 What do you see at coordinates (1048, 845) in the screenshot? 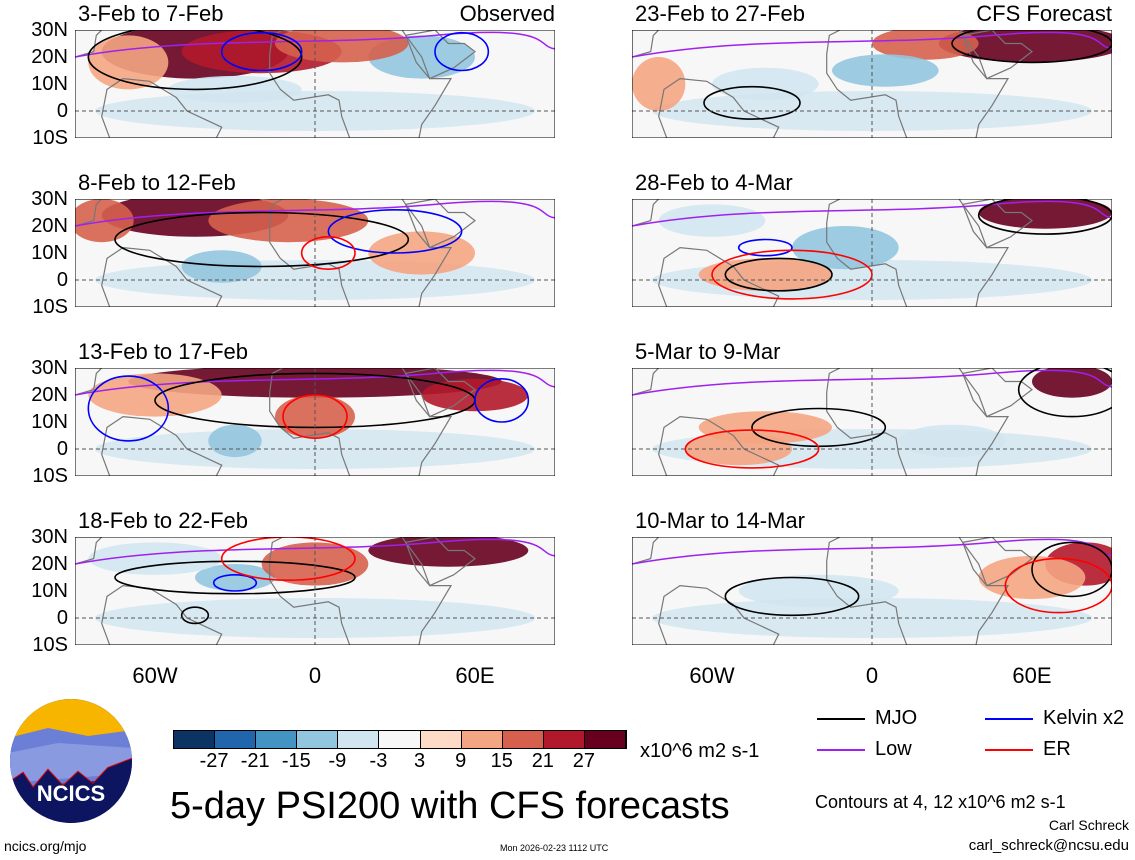
I see `email: carl_schreck@ncsu.edu` at bounding box center [1048, 845].